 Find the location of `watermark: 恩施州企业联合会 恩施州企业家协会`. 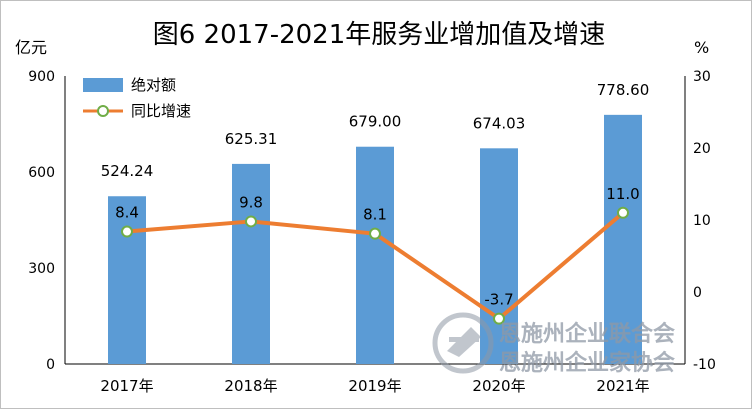

watermark: 恩施州企业联合会 恩施州企业家协会 is located at coordinates (553, 344).